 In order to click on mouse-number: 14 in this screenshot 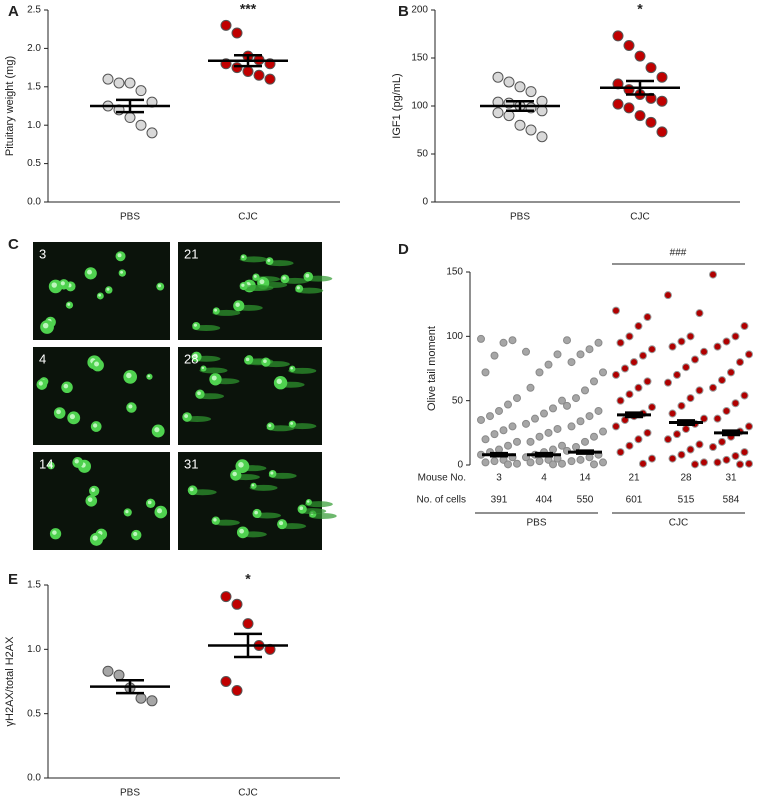, I will do `click(585, 478)`.